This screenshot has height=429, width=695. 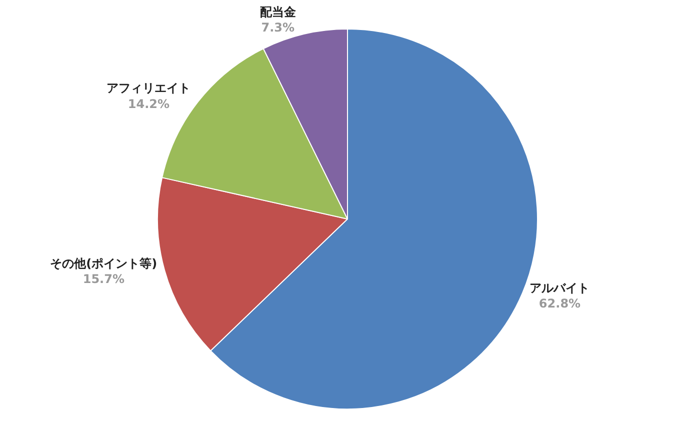 I want to click on slice-label: アフィリエイト, so click(x=148, y=88).